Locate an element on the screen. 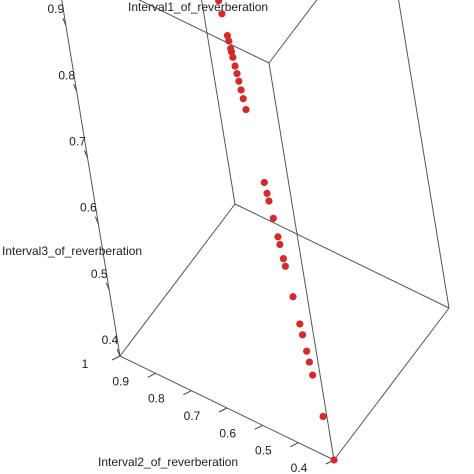  y-axis-title: Interval2_of_reverberation is located at coordinates (168, 462).